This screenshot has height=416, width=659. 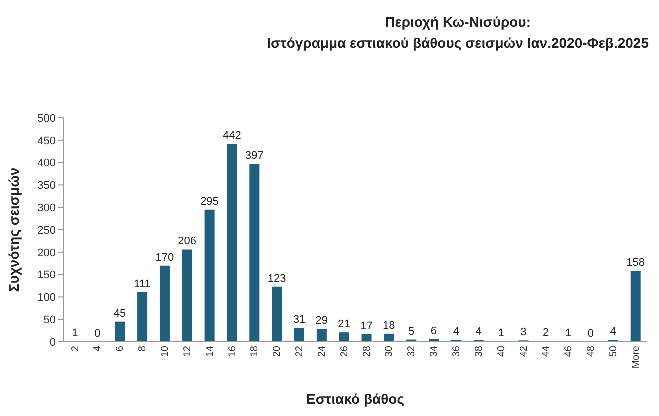 I want to click on x-tick-label: 48, so click(x=592, y=352).